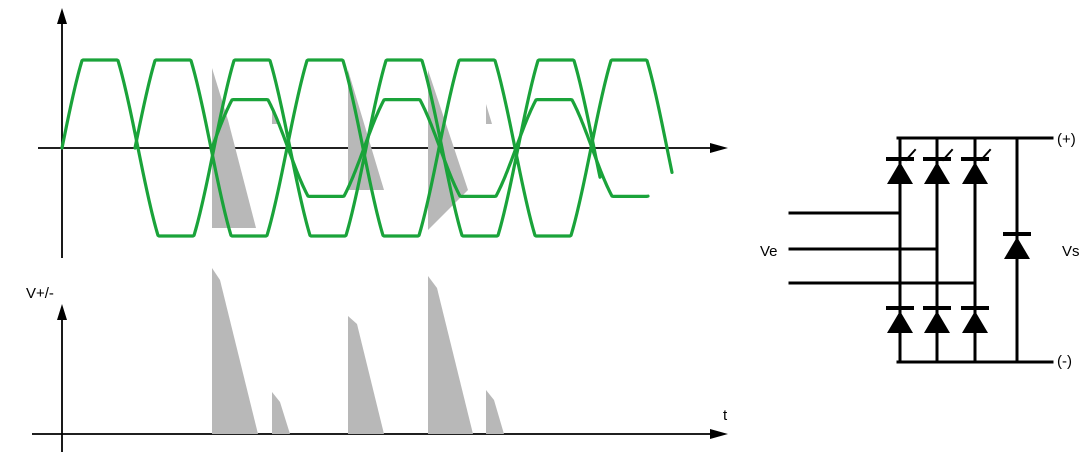 This screenshot has height=455, width=1090. Describe the element at coordinates (769, 251) in the screenshot. I see `ve-label: Ve` at that location.